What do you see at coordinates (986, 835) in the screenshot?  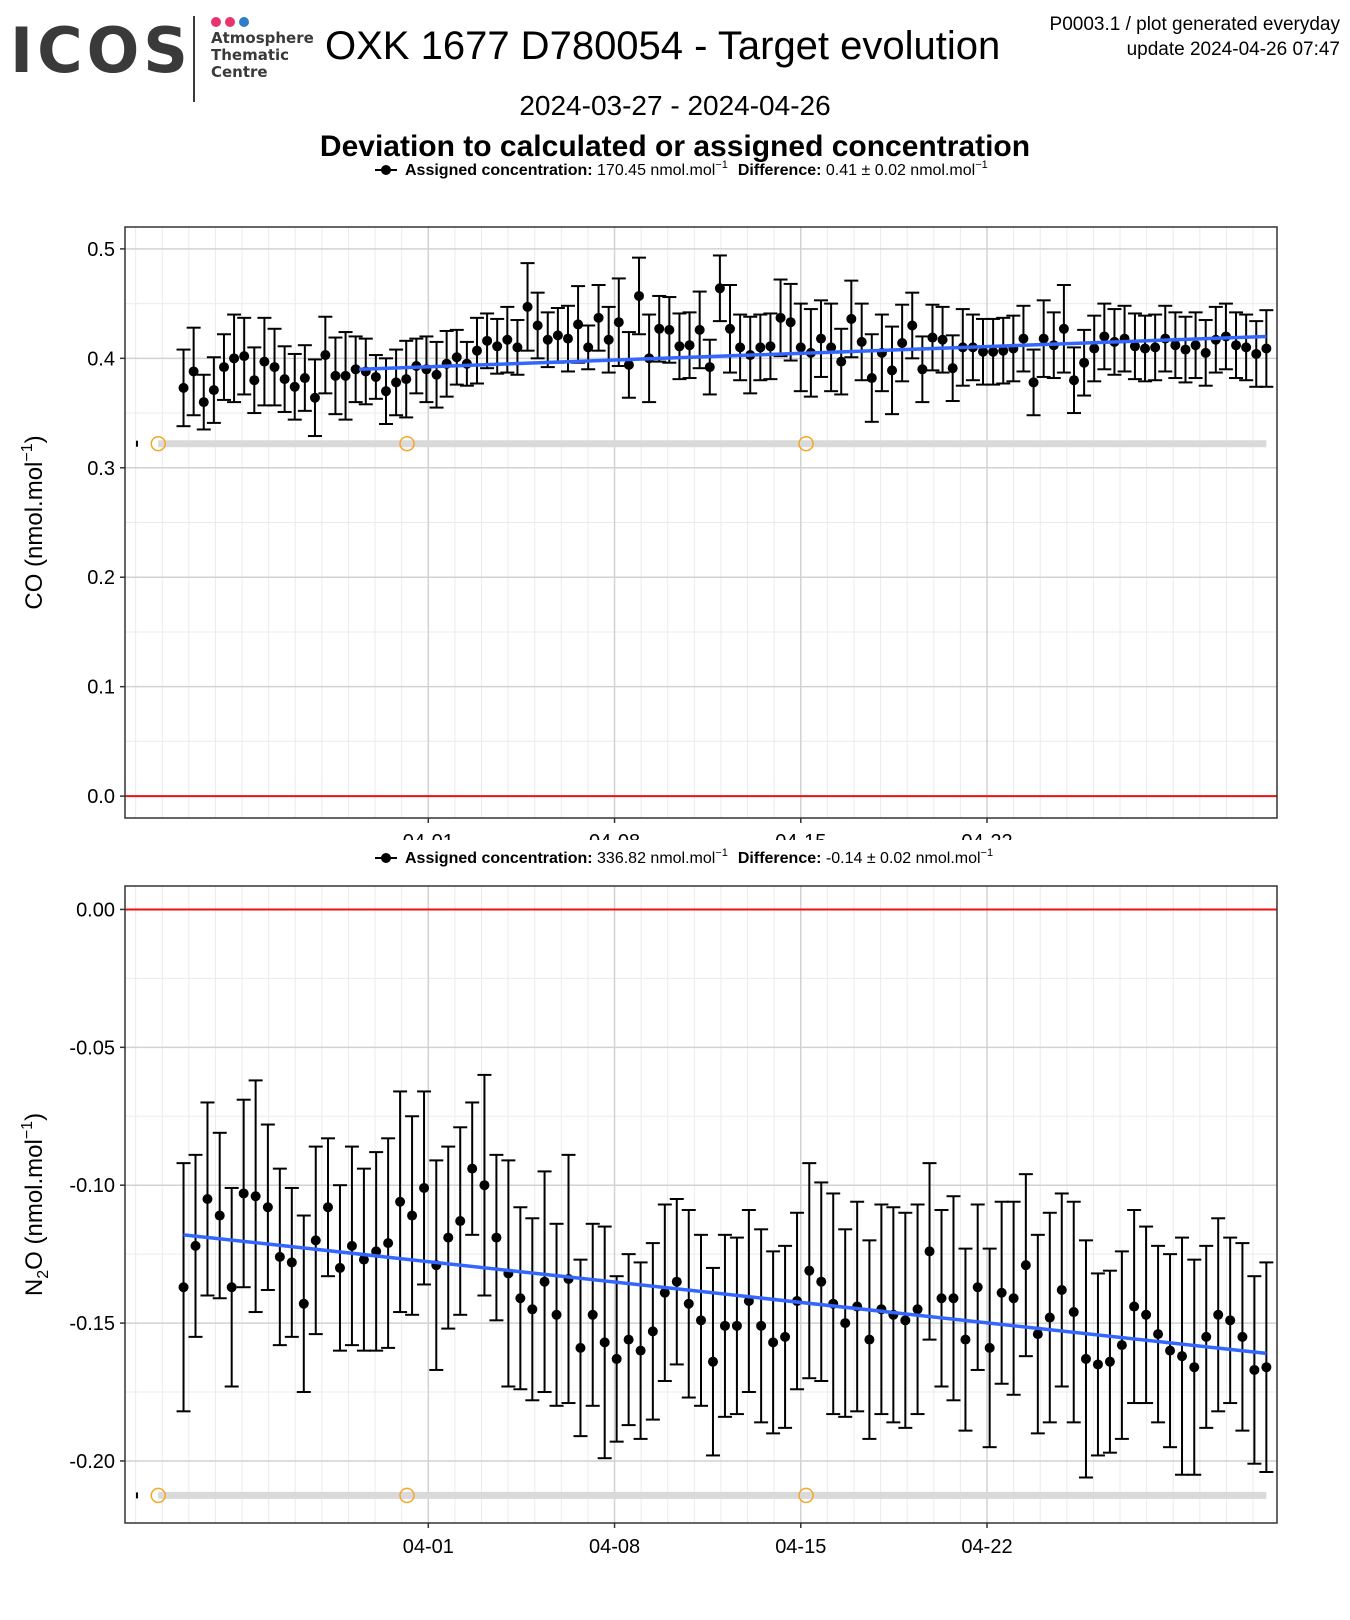 I see `x-tick-label: 04-22` at bounding box center [986, 835].